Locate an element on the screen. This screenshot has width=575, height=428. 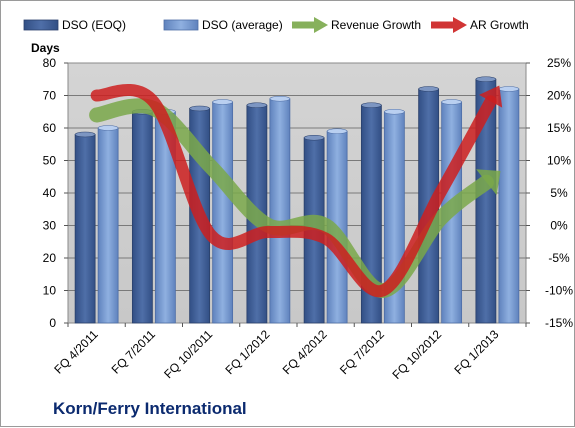
y-tick-label: 60 is located at coordinates (50, 128).